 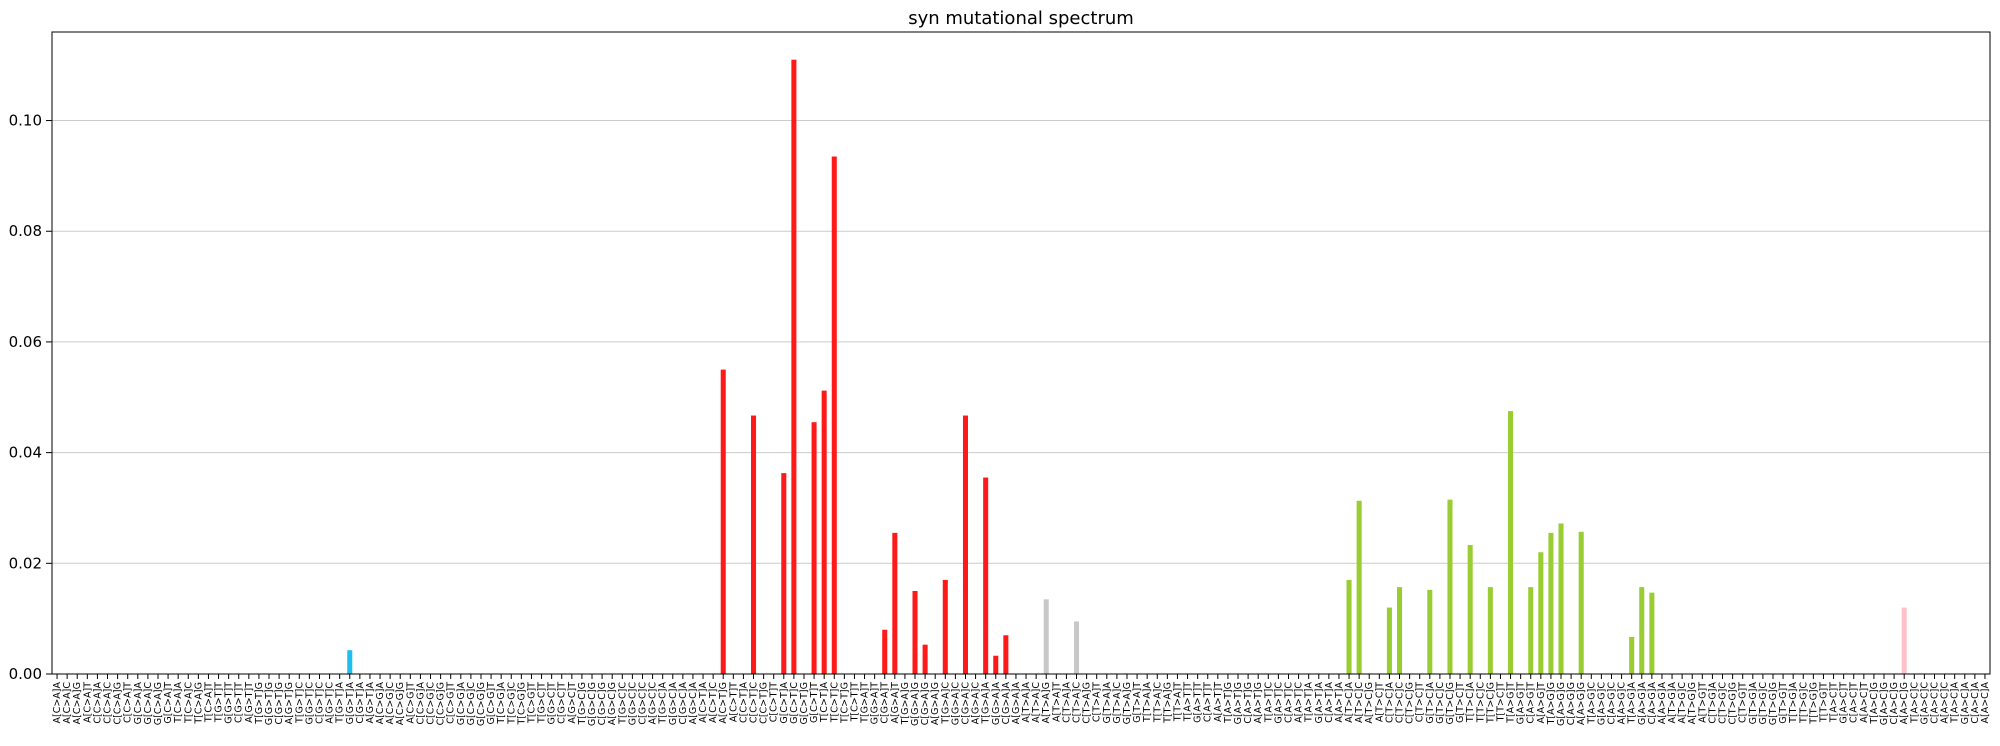 I want to click on x-tick-label: C[A>G]G, so click(x=1571, y=703).